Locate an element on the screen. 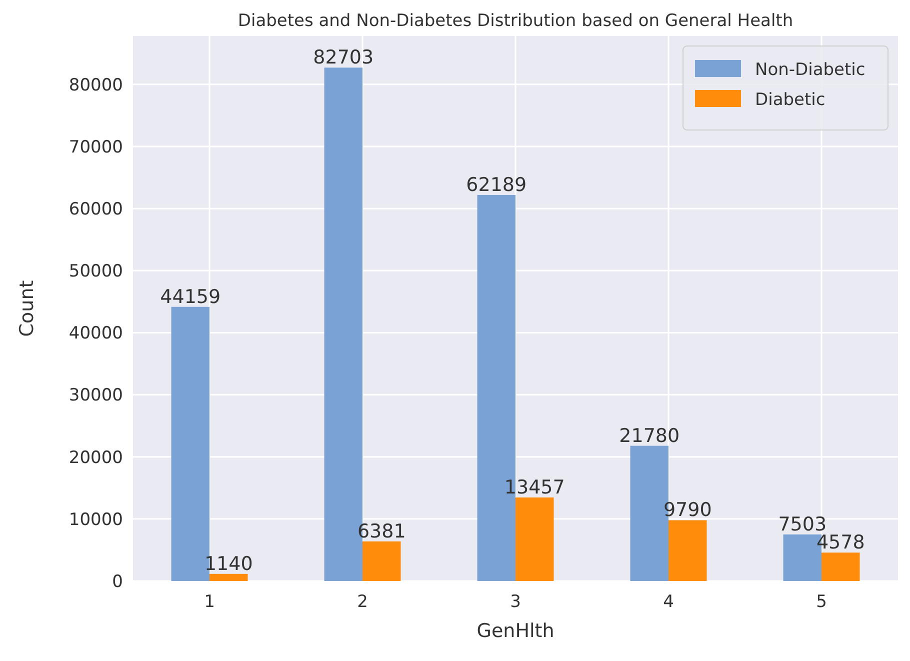  data-label: 7503 is located at coordinates (802, 524).